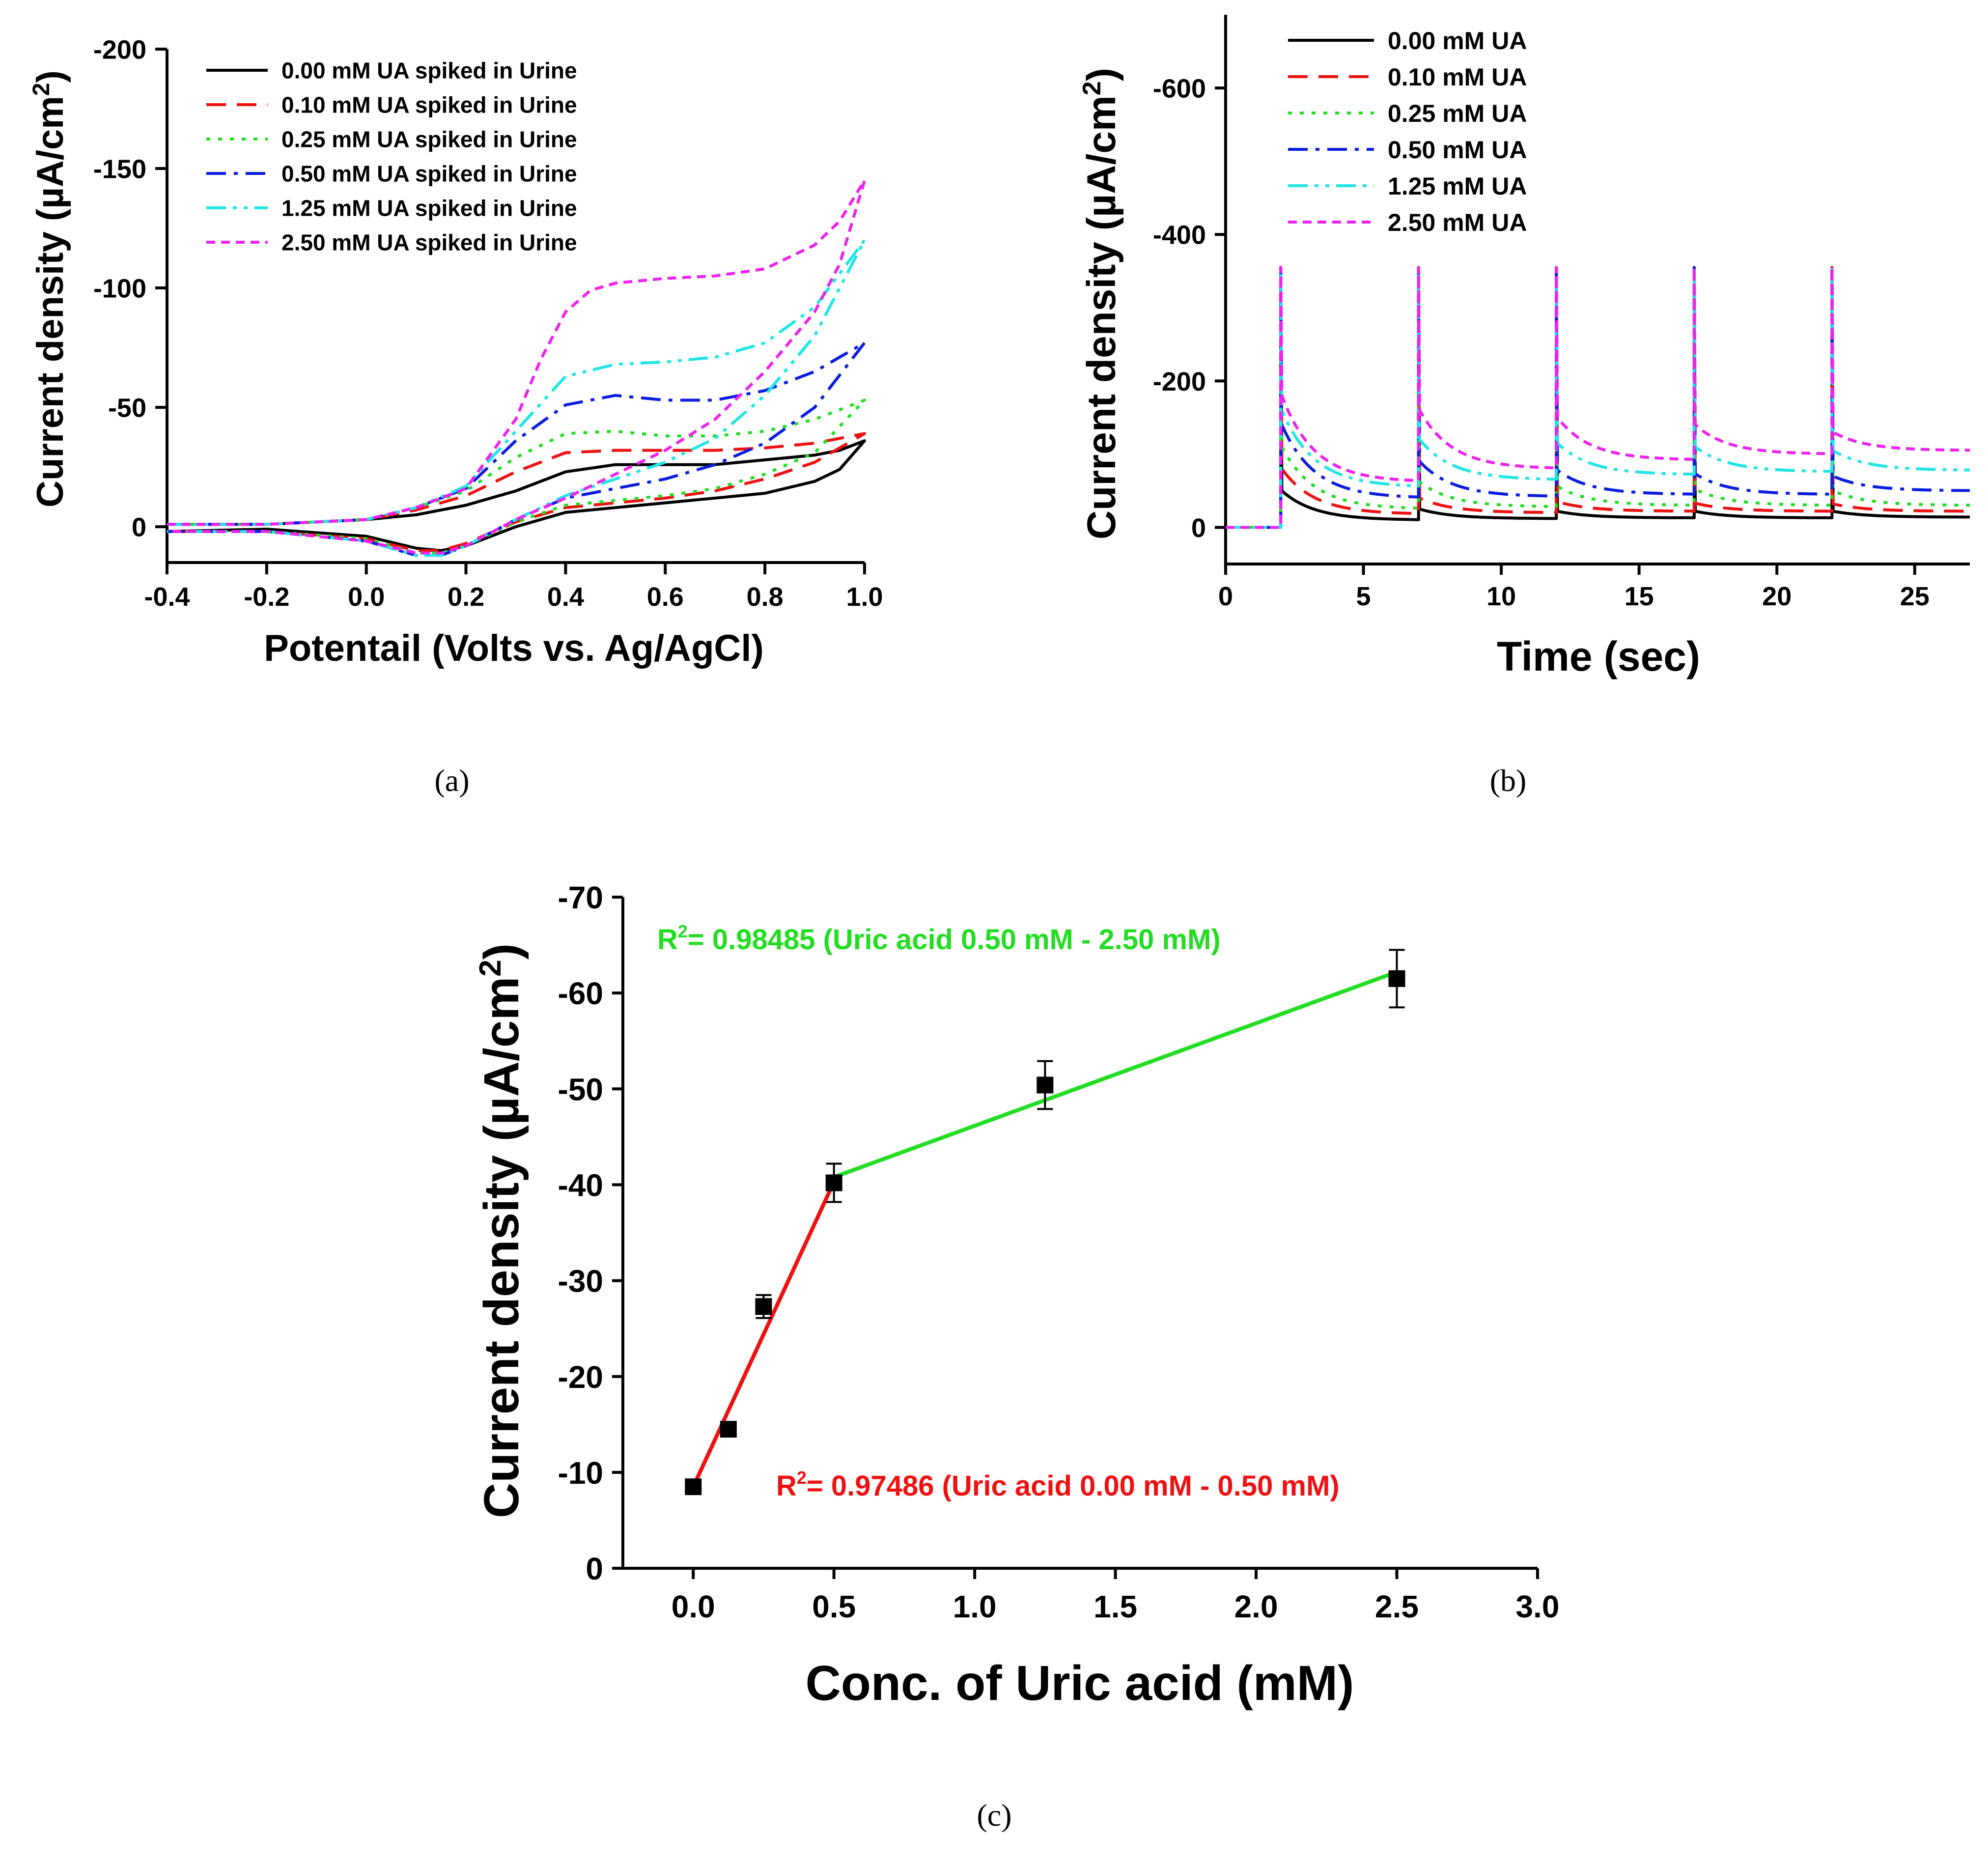 This screenshot has width=1988, height=1866. I want to click on chart-a-legend-label: 0.00 mM UA spiked in Urine, so click(429, 71).